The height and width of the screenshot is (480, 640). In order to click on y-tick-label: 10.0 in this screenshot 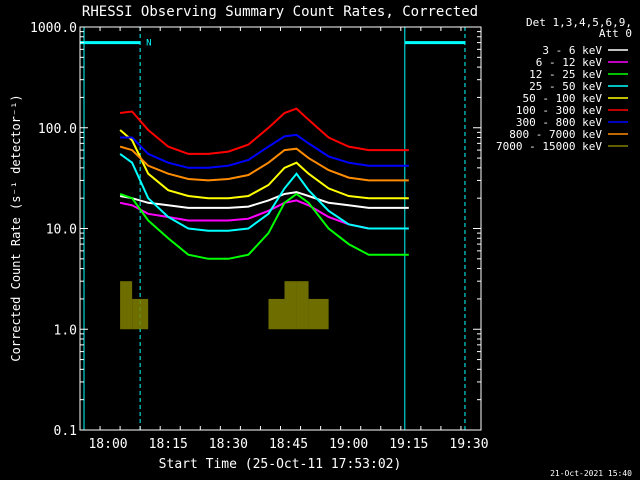, I will do `click(61, 230)`.